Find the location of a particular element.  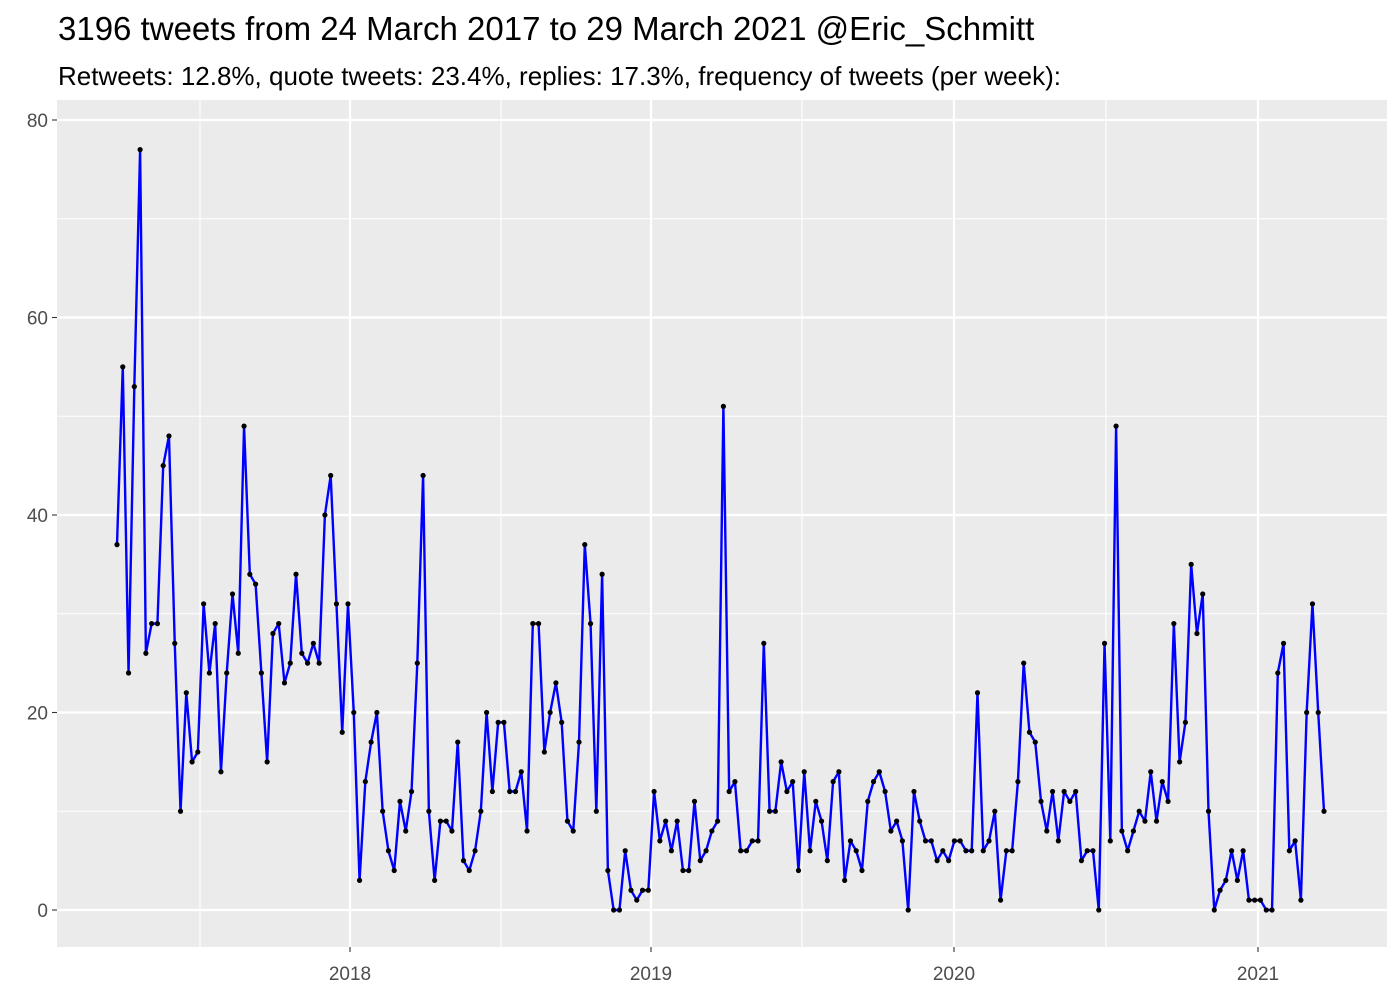

x-axis: 2018 2019 2020 2021 is located at coordinates (804, 966).